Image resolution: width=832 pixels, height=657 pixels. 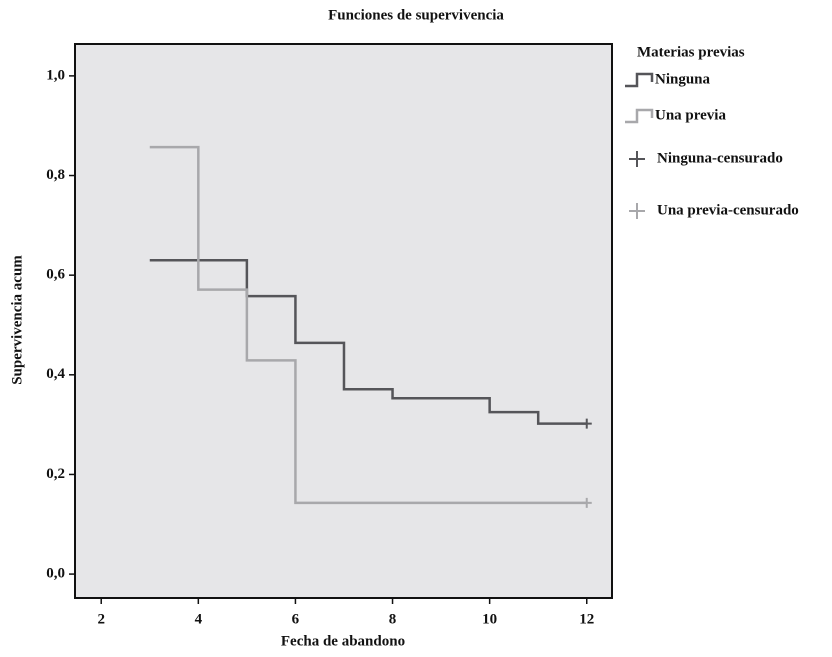 What do you see at coordinates (720, 158) in the screenshot?
I see `legend-label: Ninguna-censurado` at bounding box center [720, 158].